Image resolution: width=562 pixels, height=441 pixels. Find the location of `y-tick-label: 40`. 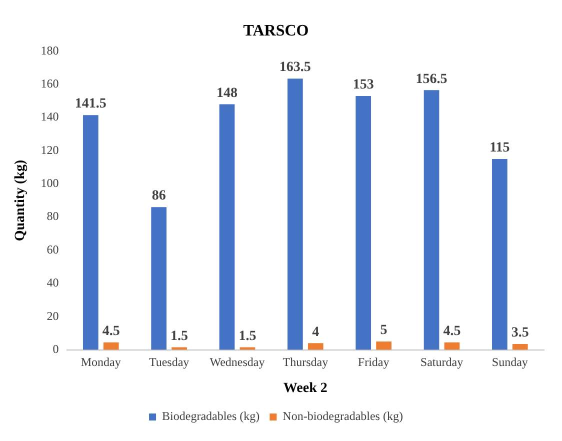

y-tick-label: 40 is located at coordinates (52, 283).